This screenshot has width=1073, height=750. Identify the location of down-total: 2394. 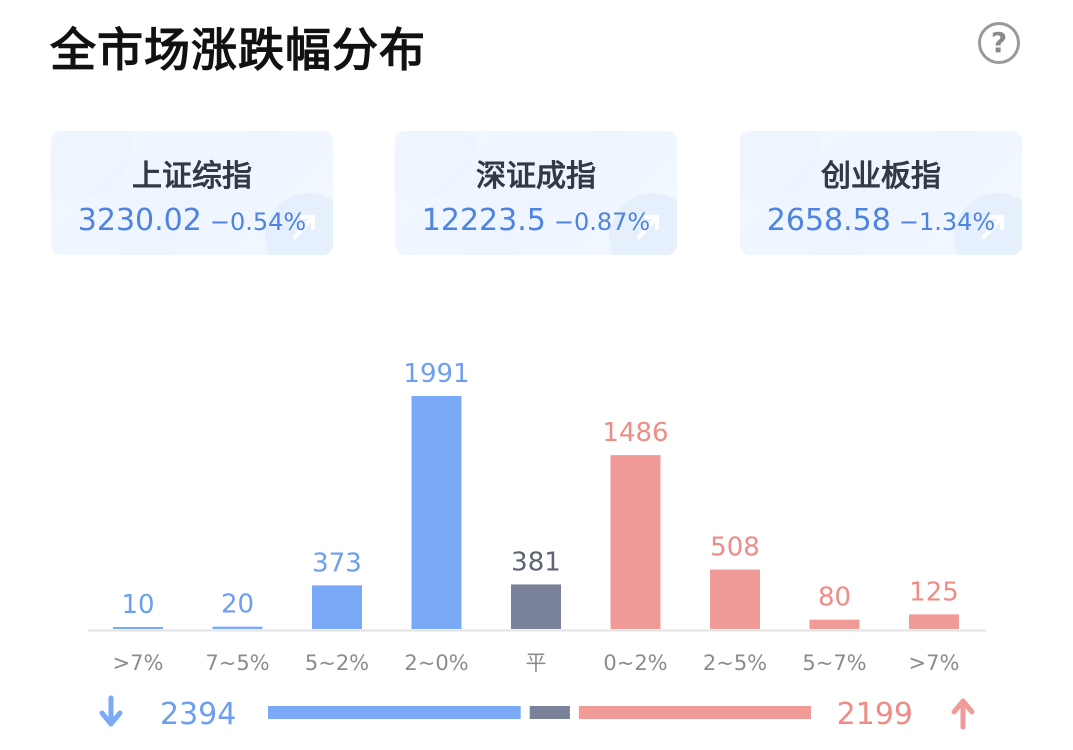
(198, 714).